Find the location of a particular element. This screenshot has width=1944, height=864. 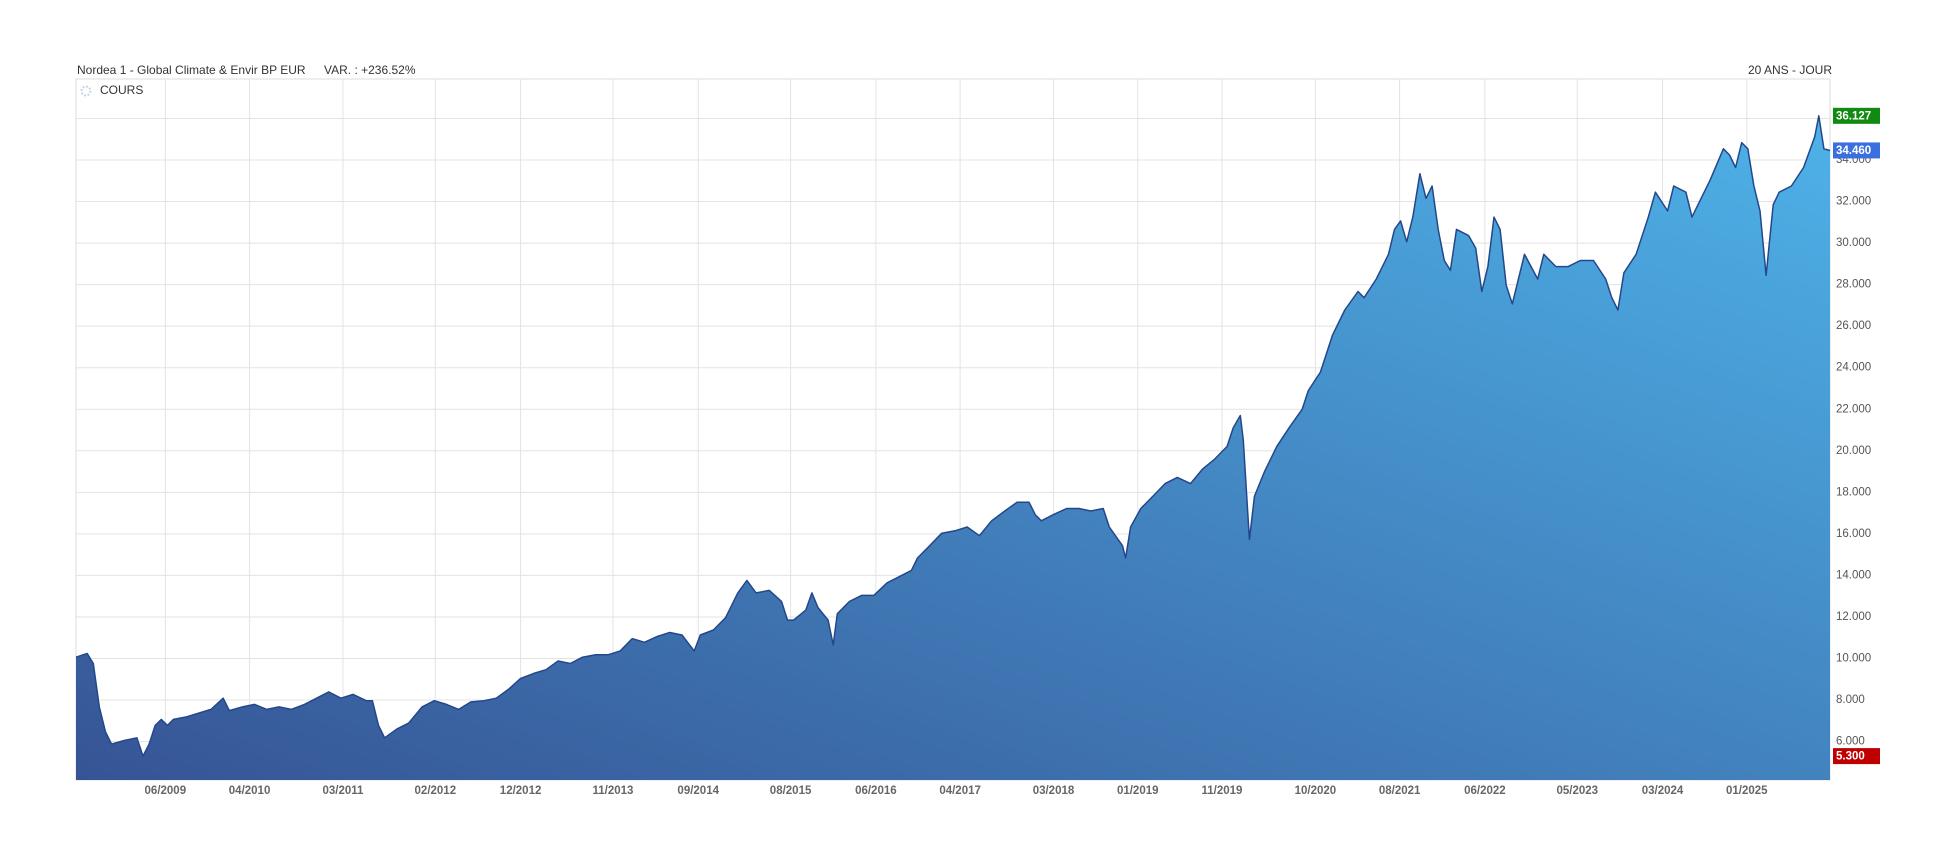

y-tick-label: 6.000 is located at coordinates (1850, 742).